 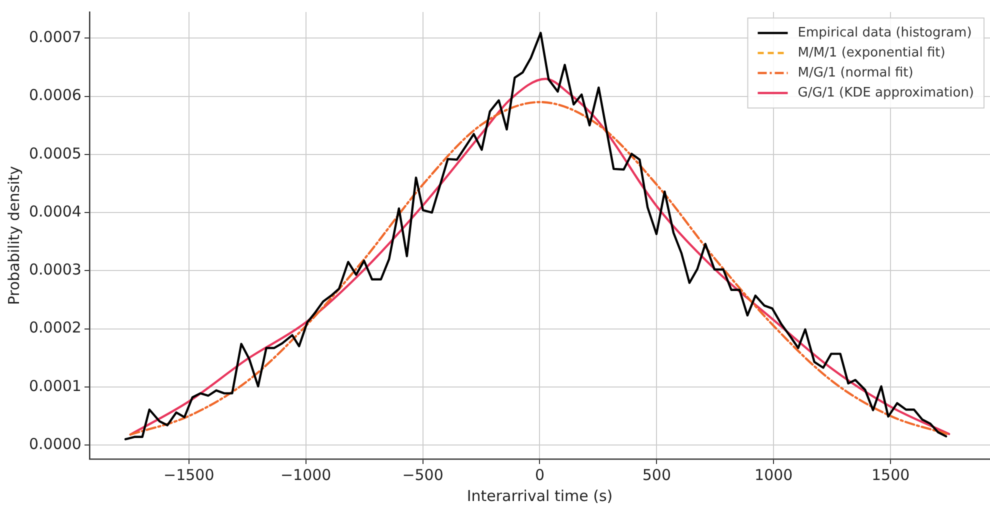 What do you see at coordinates (539, 495) in the screenshot?
I see `x-axis-title: Interarrival time (s)` at bounding box center [539, 495].